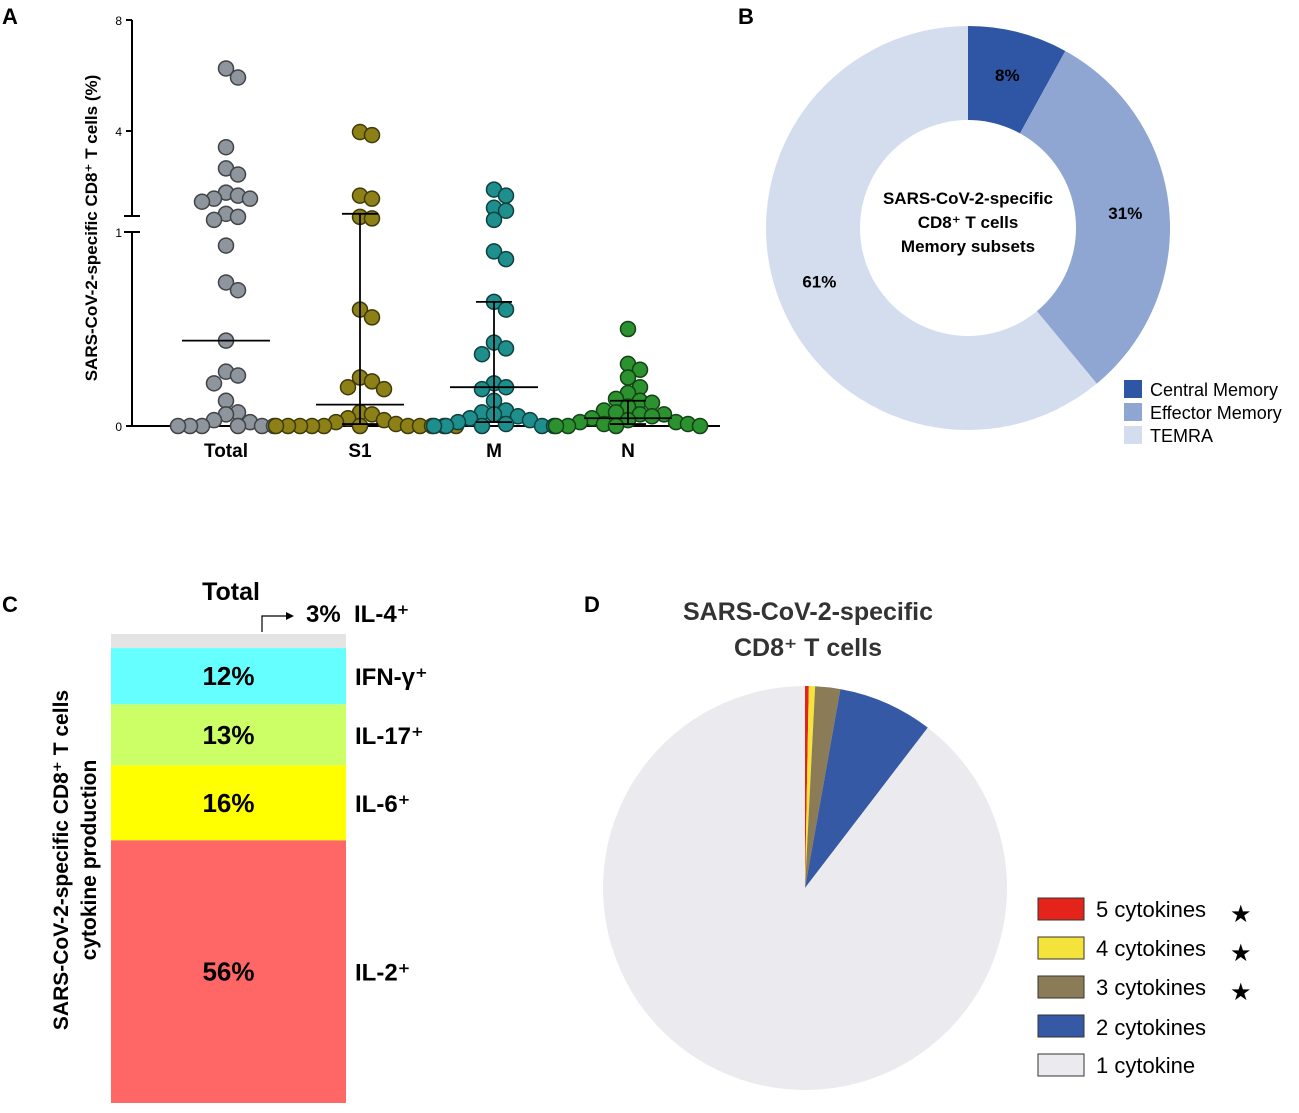 Image resolution: width=1299 pixels, height=1113 pixels. I want to click on x-tick-label-n: N, so click(628, 451).